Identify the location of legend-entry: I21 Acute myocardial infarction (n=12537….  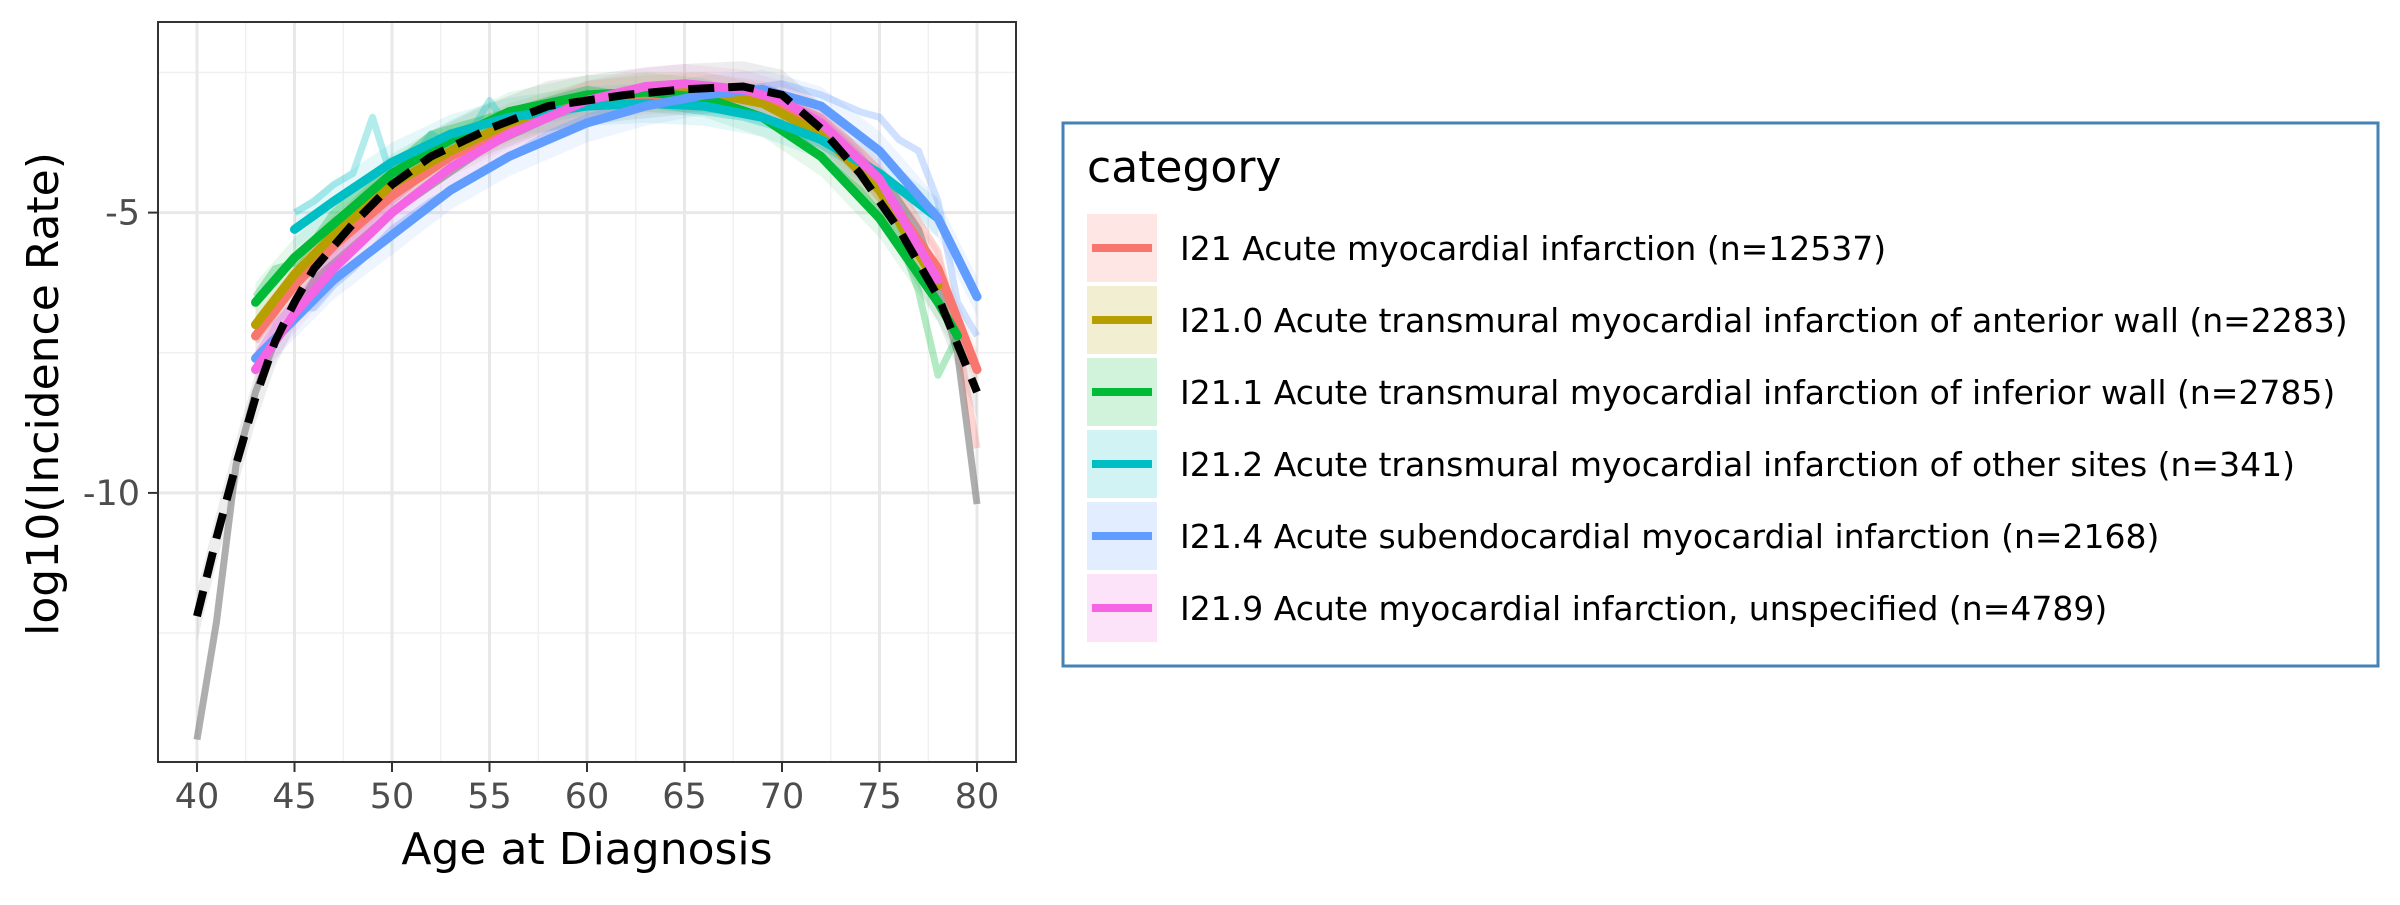
(1486, 248).